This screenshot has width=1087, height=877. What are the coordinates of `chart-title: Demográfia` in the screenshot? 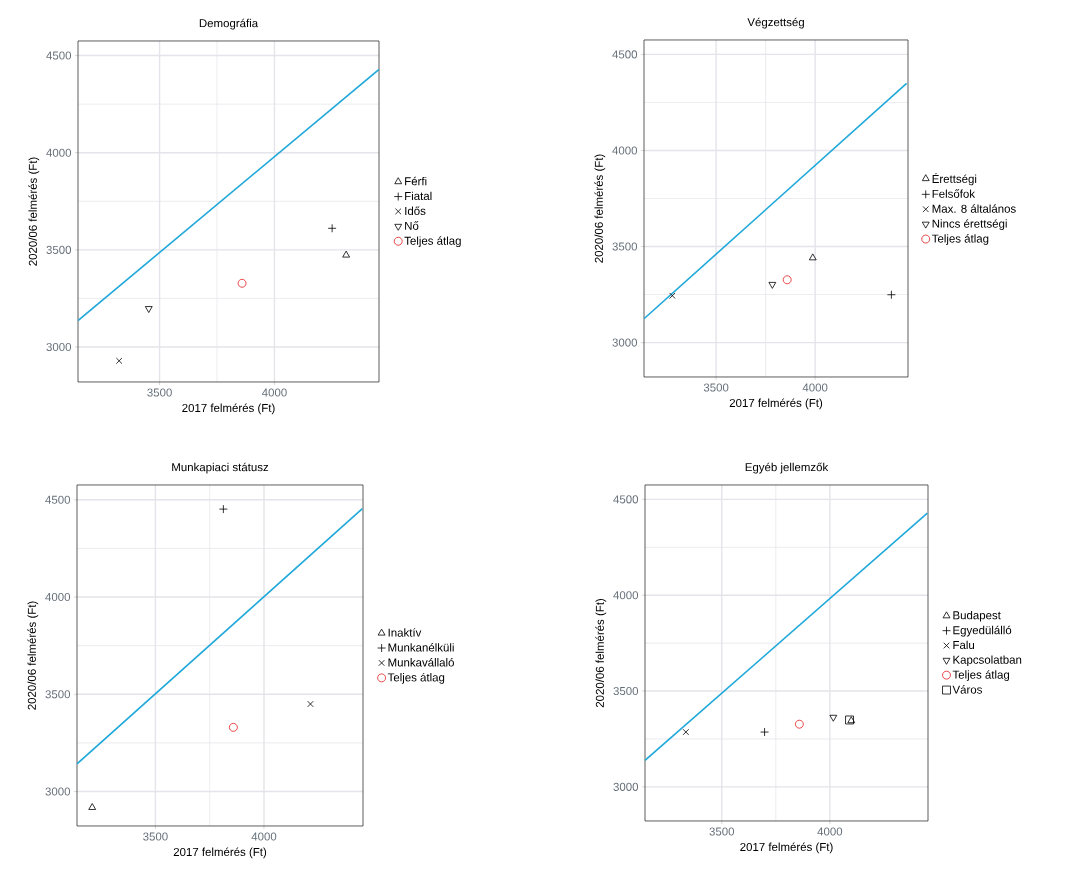 It's located at (229, 24).